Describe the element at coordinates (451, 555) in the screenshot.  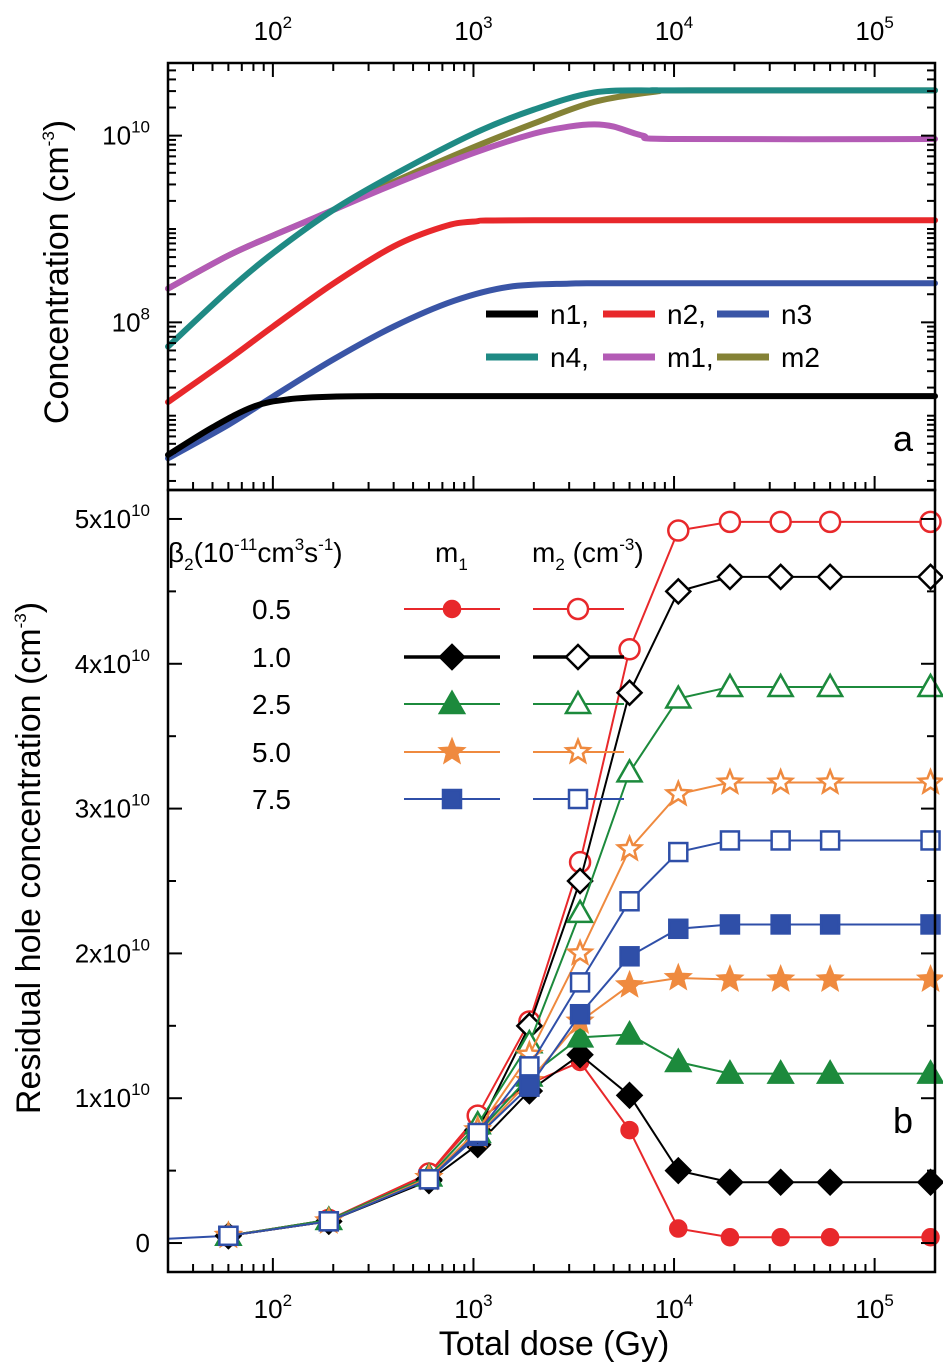
I see `legend-b-m1-header: m1` at that location.